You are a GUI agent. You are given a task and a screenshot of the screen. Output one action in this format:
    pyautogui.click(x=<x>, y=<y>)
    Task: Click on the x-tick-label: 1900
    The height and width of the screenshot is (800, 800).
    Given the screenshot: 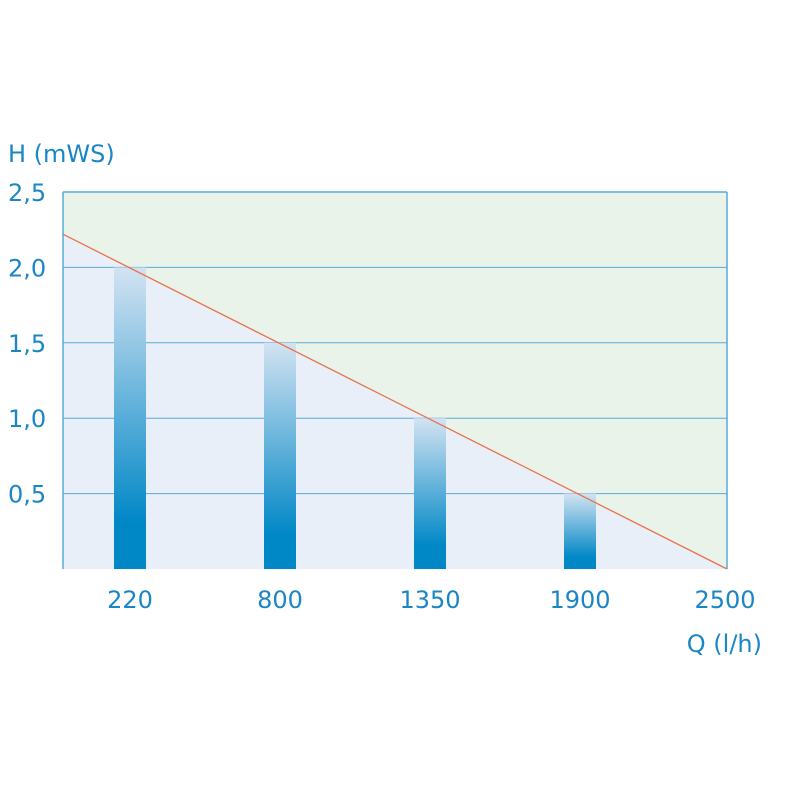 What is the action you would take?
    pyautogui.click(x=579, y=600)
    